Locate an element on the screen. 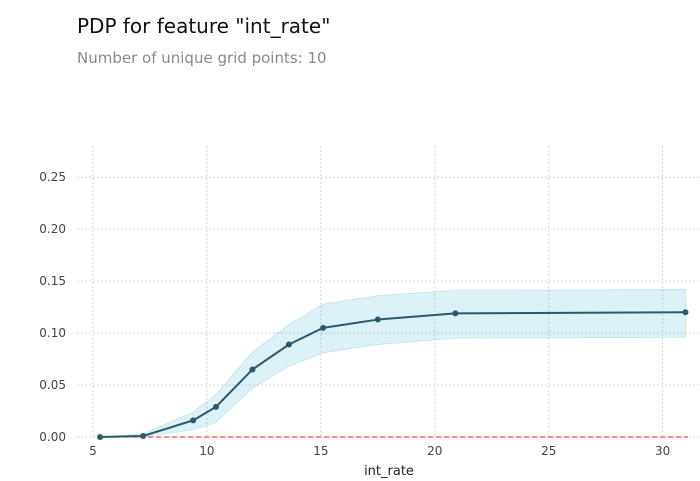 This screenshot has height=481, width=700. x-tick-label: 20 is located at coordinates (434, 451).